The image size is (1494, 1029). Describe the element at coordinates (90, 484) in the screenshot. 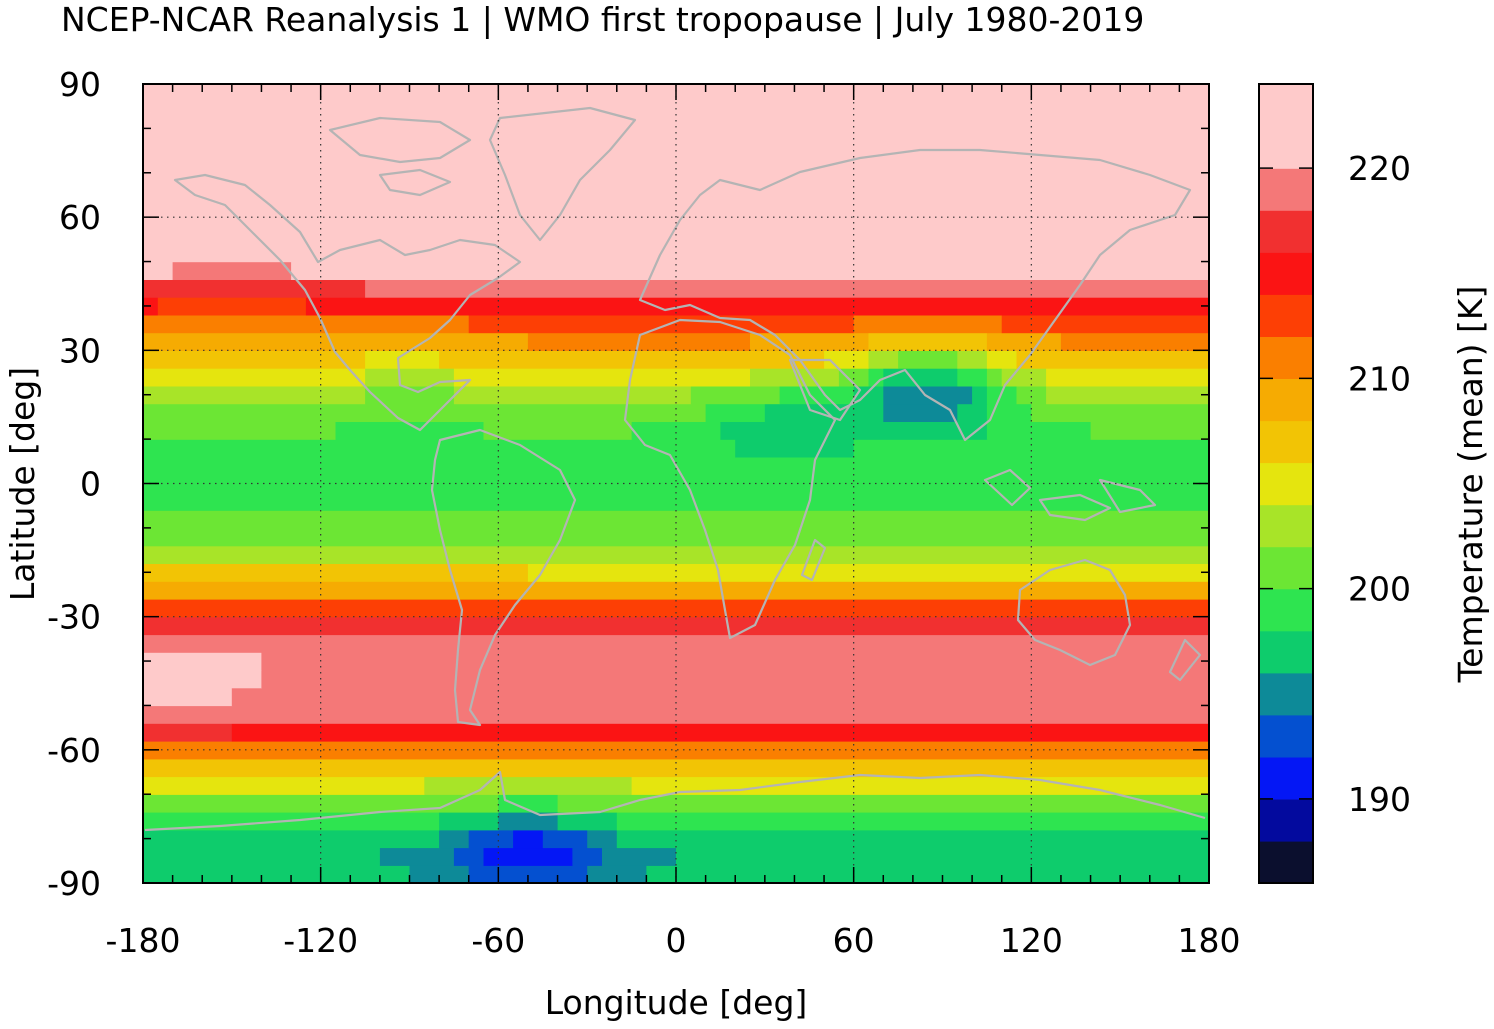

I see `y-tick-label: 0` at that location.